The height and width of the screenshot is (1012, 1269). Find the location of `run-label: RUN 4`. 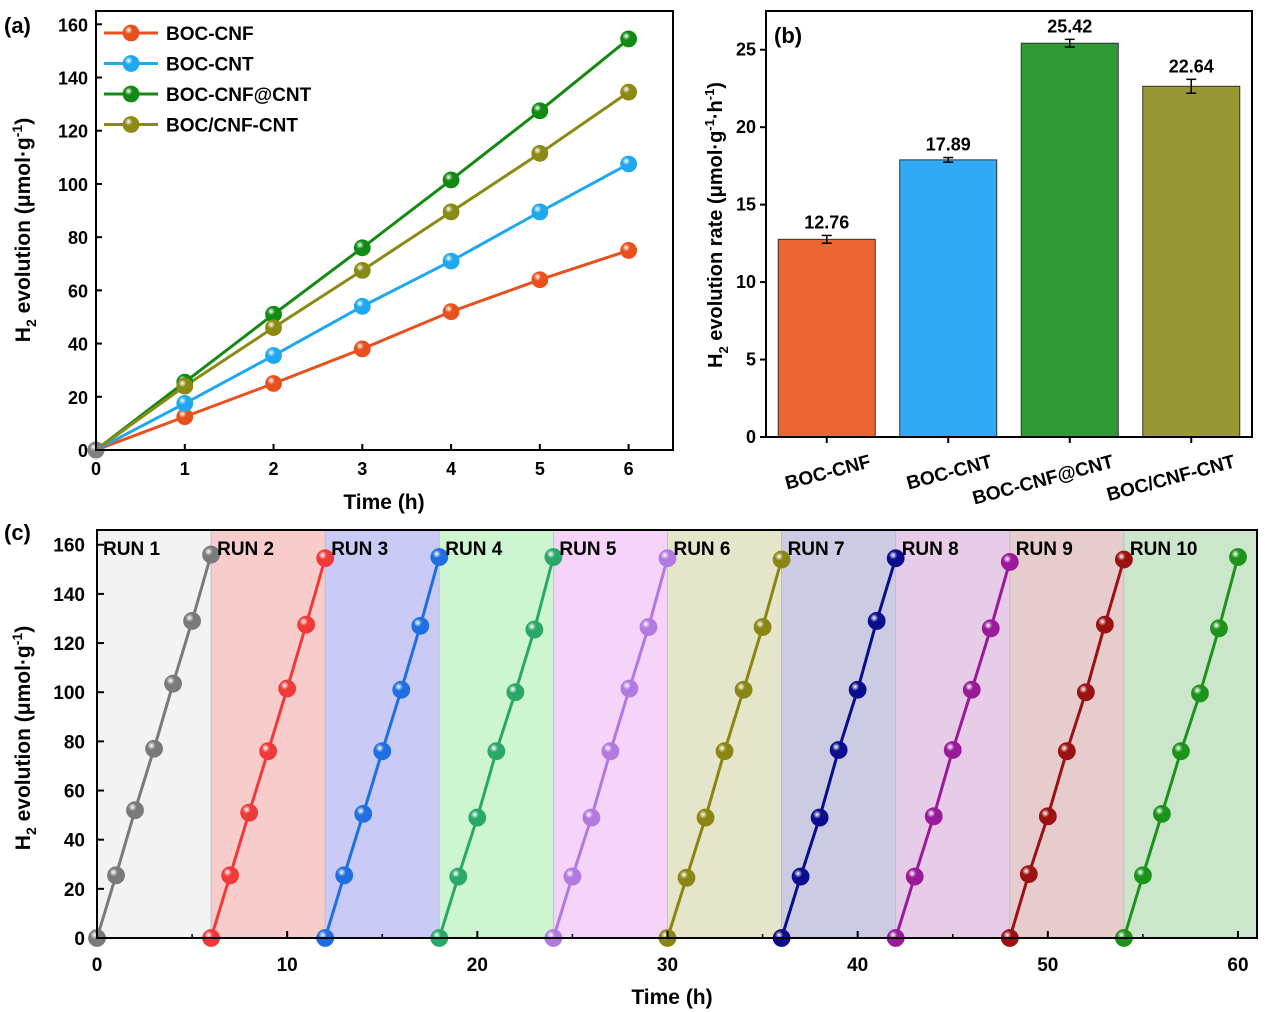

run-label: RUN 4 is located at coordinates (473, 549).